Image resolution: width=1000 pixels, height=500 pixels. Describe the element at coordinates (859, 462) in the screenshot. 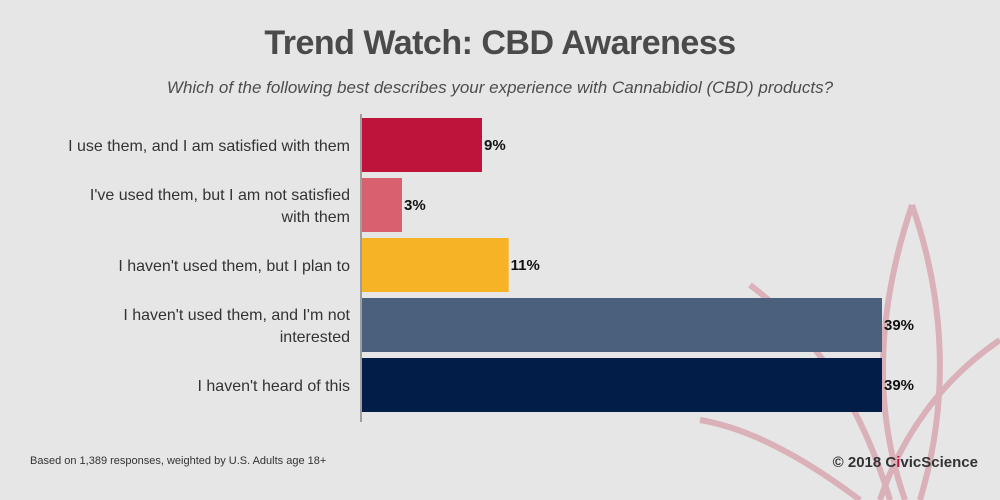

I see `copyright-prefix: © 2018` at that location.